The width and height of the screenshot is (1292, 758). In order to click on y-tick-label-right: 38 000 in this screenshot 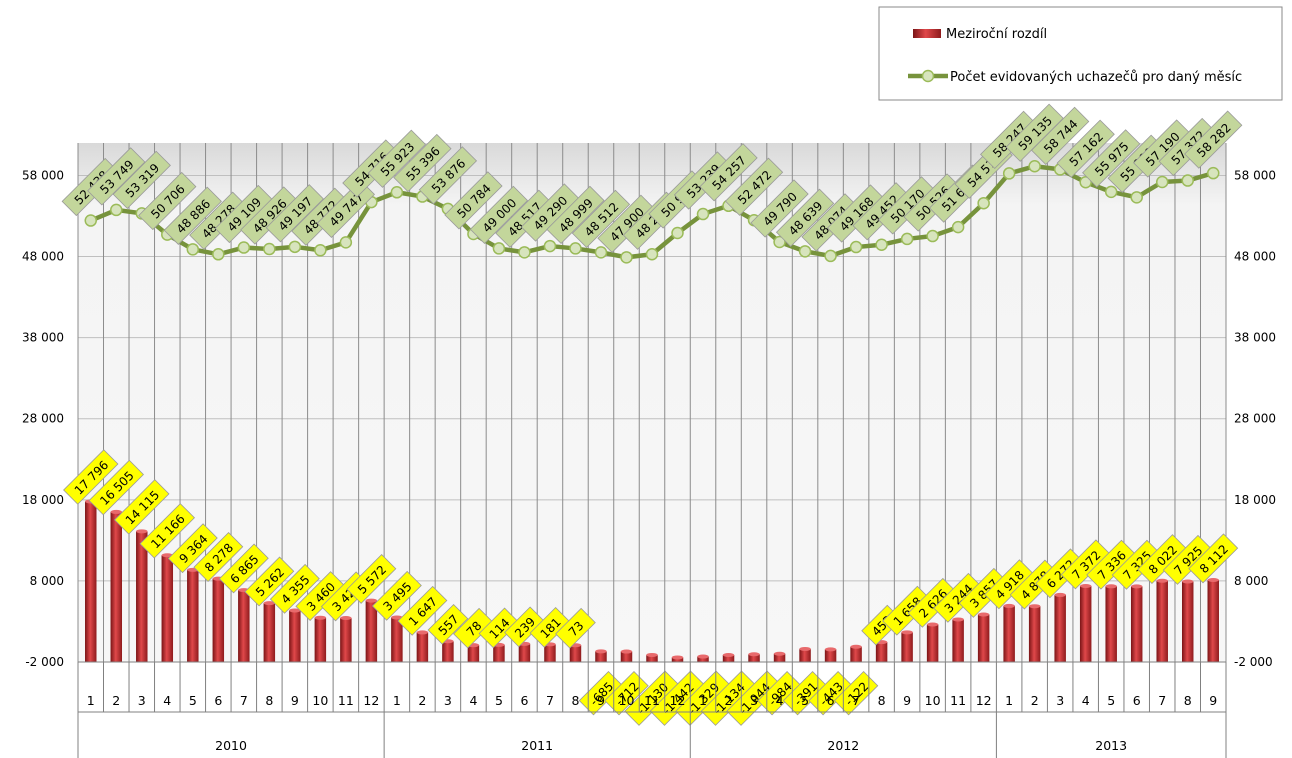, I will do `click(1255, 338)`.